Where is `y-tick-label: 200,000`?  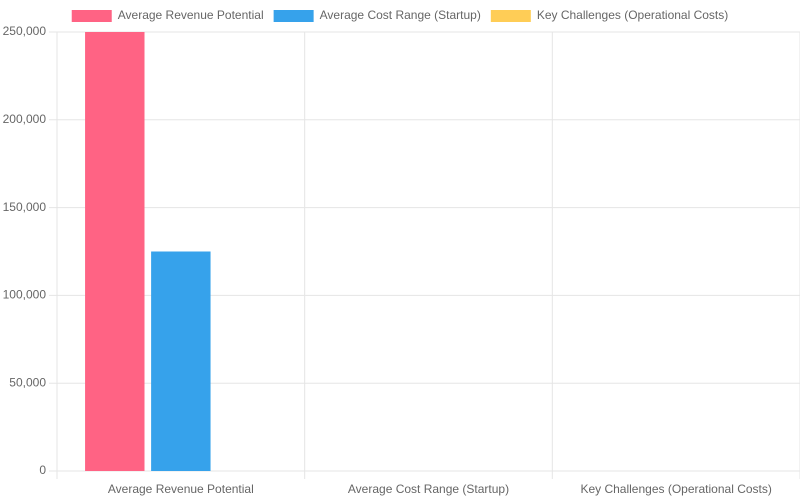 y-tick-label: 200,000 is located at coordinates (25, 119).